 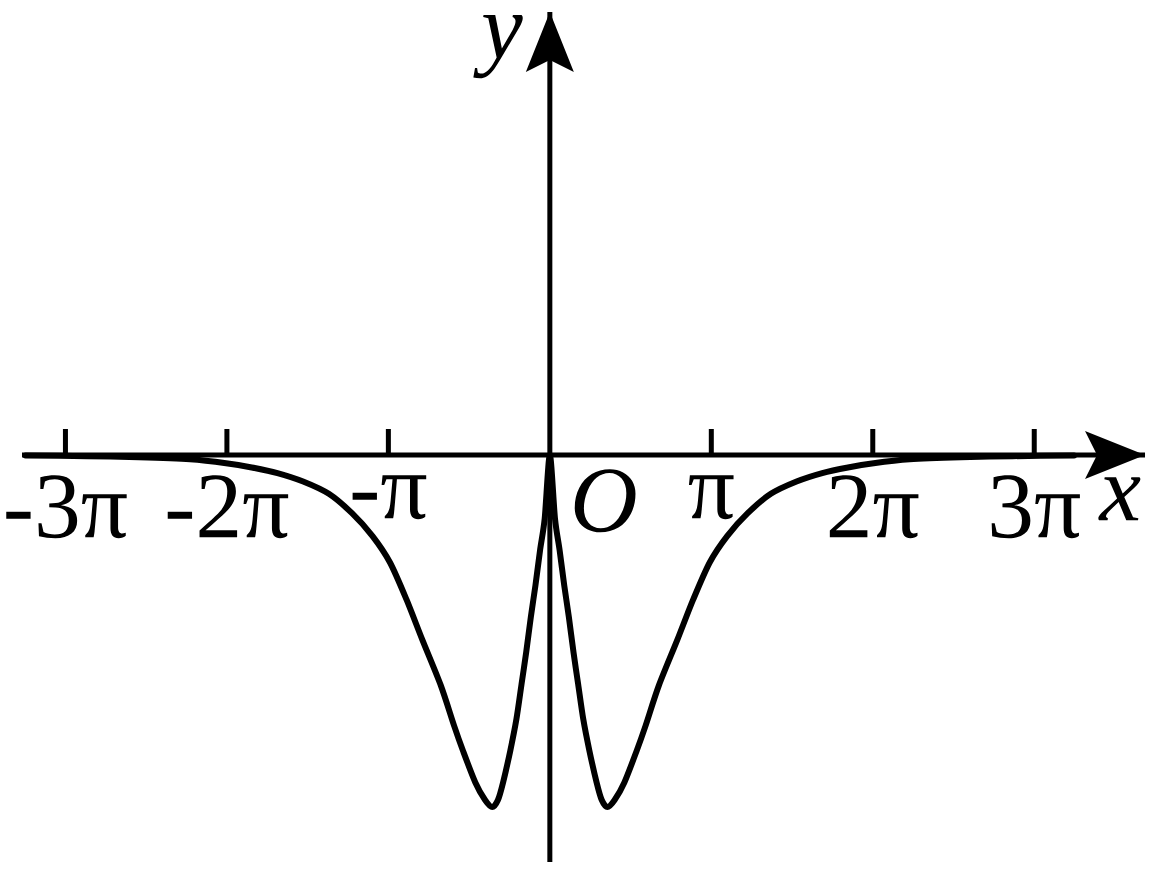 What do you see at coordinates (874, 507) in the screenshot?
I see `x-tick-label: 2π` at bounding box center [874, 507].